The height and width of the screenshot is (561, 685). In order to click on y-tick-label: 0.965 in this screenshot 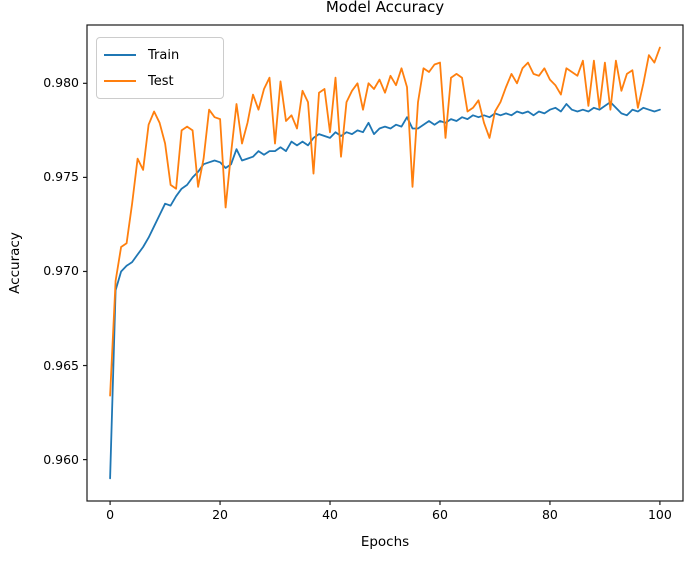, I will do `click(61, 365)`.